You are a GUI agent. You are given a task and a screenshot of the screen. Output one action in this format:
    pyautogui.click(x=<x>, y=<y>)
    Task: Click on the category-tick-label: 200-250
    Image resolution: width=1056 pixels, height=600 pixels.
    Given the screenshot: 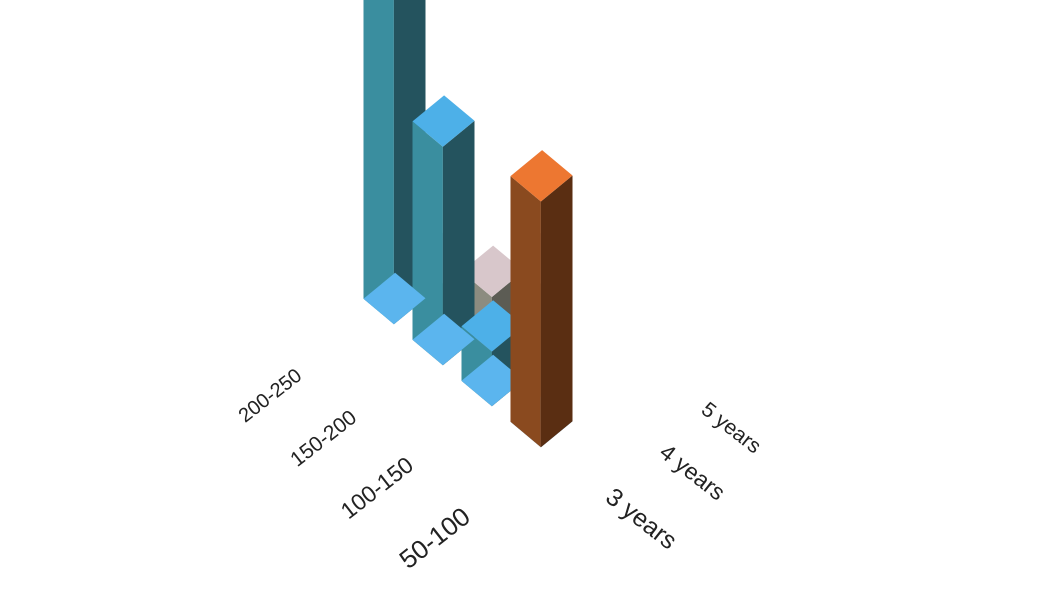 What is the action you would take?
    pyautogui.click(x=270, y=396)
    